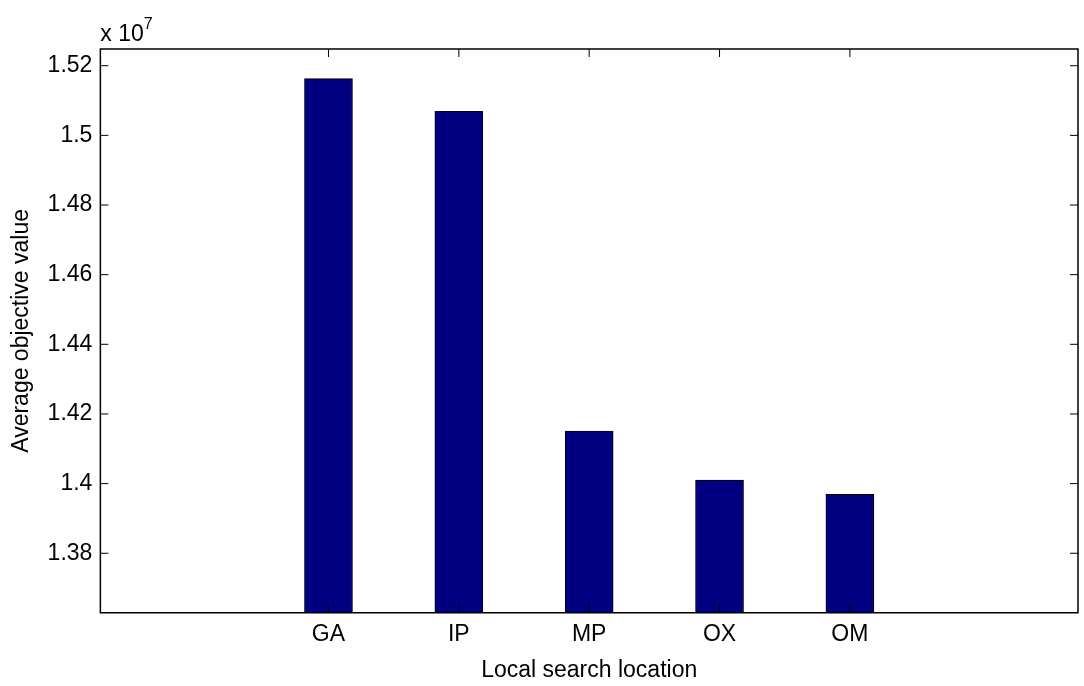 Image resolution: width=1084 pixels, height=686 pixels. Describe the element at coordinates (589, 632) in the screenshot. I see `x-tick-label: MP` at that location.